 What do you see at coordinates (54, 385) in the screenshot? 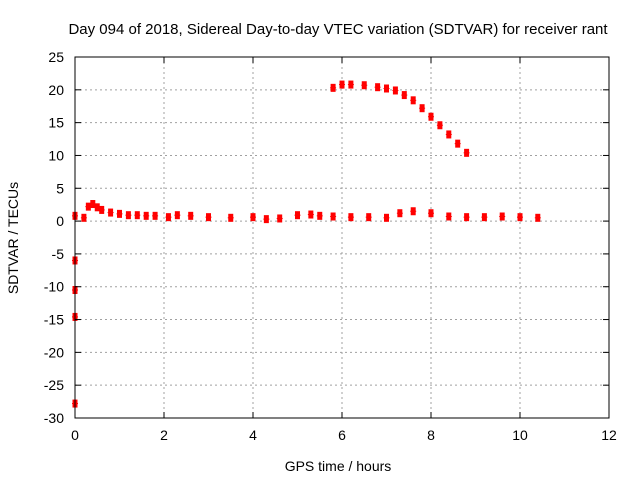
I see `y-tick-label: -25` at bounding box center [54, 385].